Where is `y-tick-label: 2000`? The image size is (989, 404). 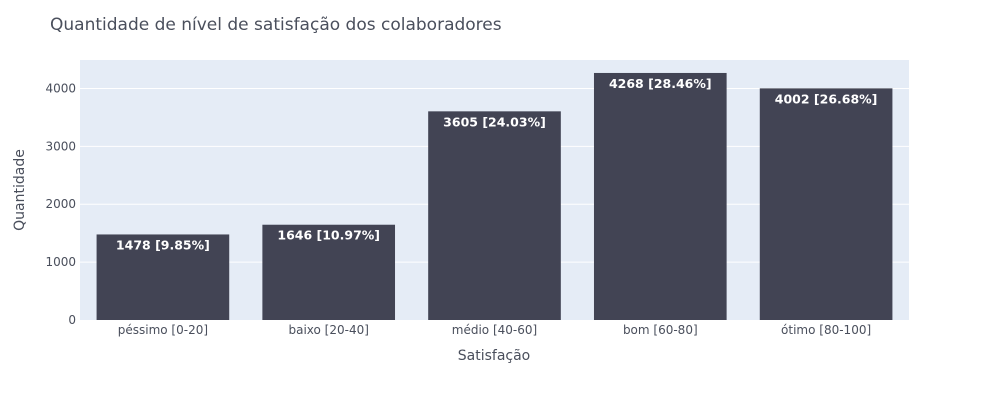
y-tick-label: 2000 is located at coordinates (60, 204).